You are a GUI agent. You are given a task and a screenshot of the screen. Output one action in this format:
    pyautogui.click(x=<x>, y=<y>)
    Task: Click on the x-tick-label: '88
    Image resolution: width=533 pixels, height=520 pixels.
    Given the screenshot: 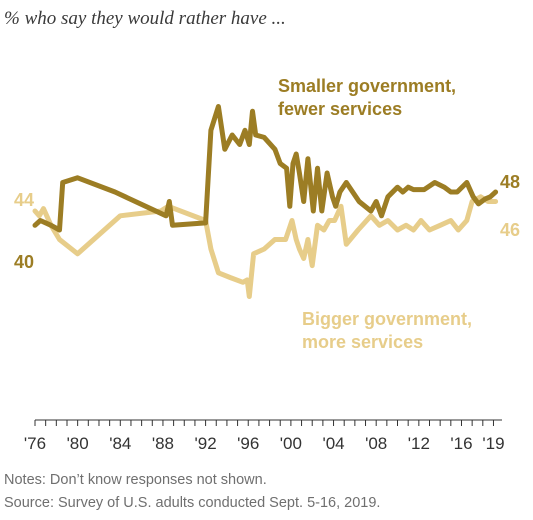 What is the action you would take?
    pyautogui.click(x=163, y=443)
    